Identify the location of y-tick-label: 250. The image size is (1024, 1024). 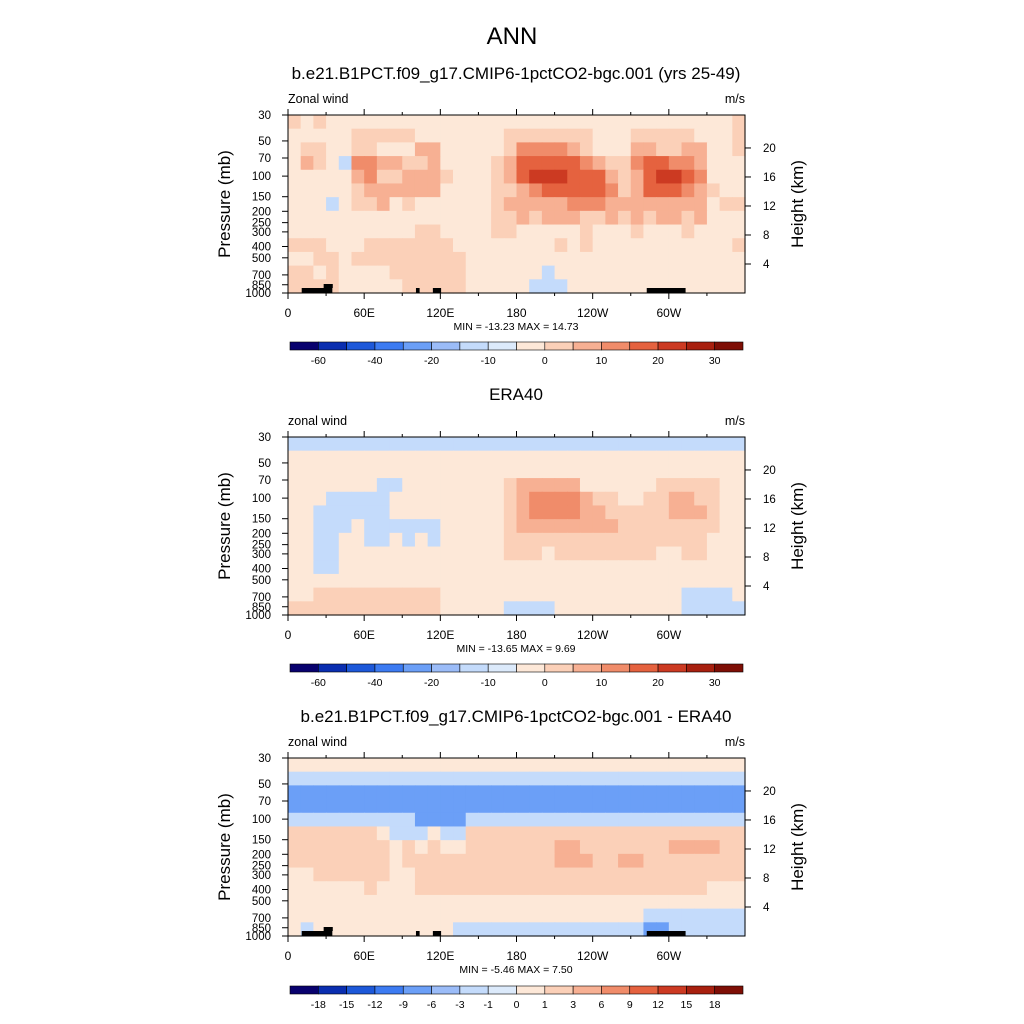
(261, 224).